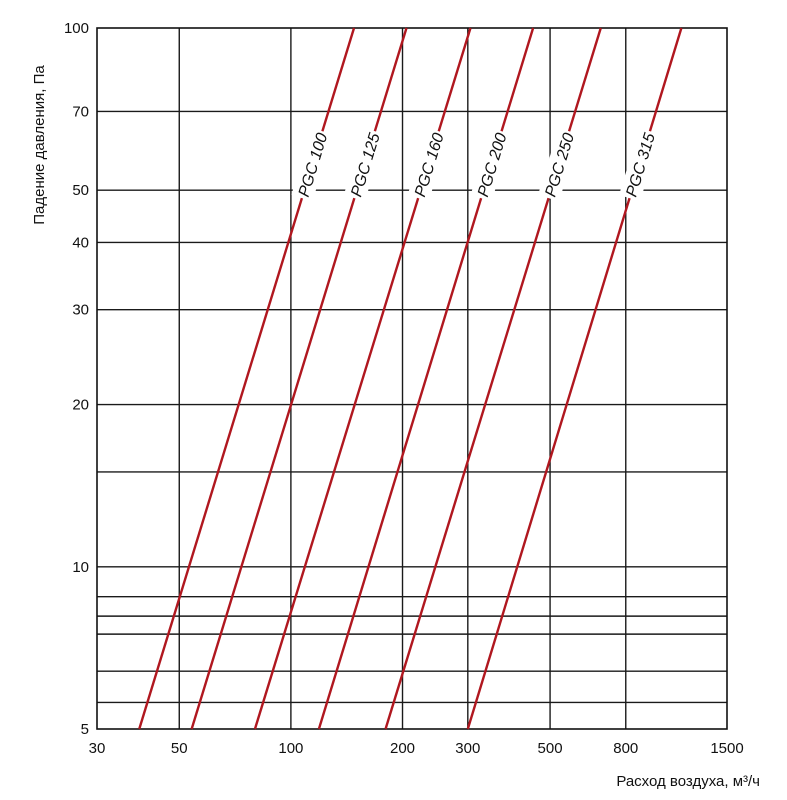  Describe the element at coordinates (80, 567) in the screenshot. I see `y-tick-label: 10` at that location.